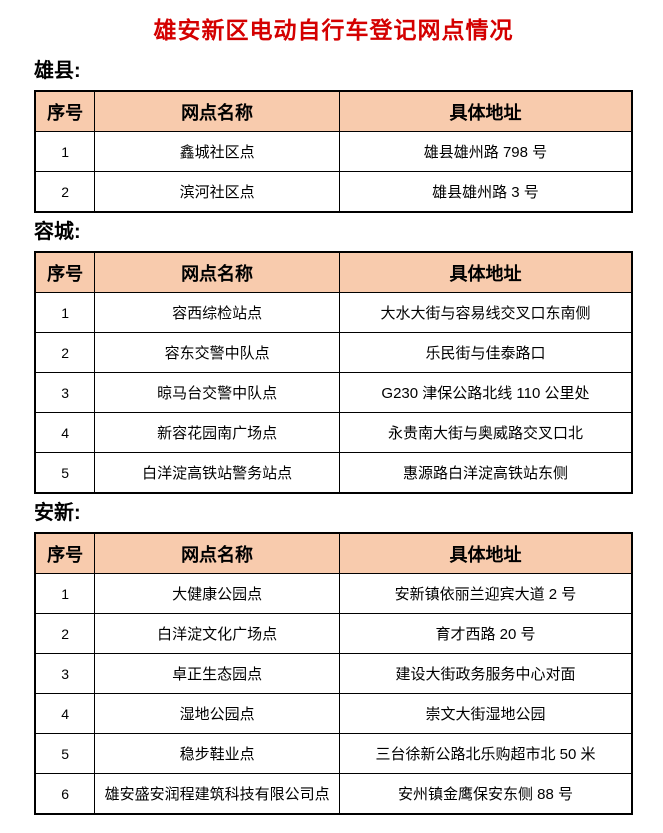  Describe the element at coordinates (485, 794) in the screenshot. I see `address-cell: 安州镇金鹰保安东侧 88 号` at that location.